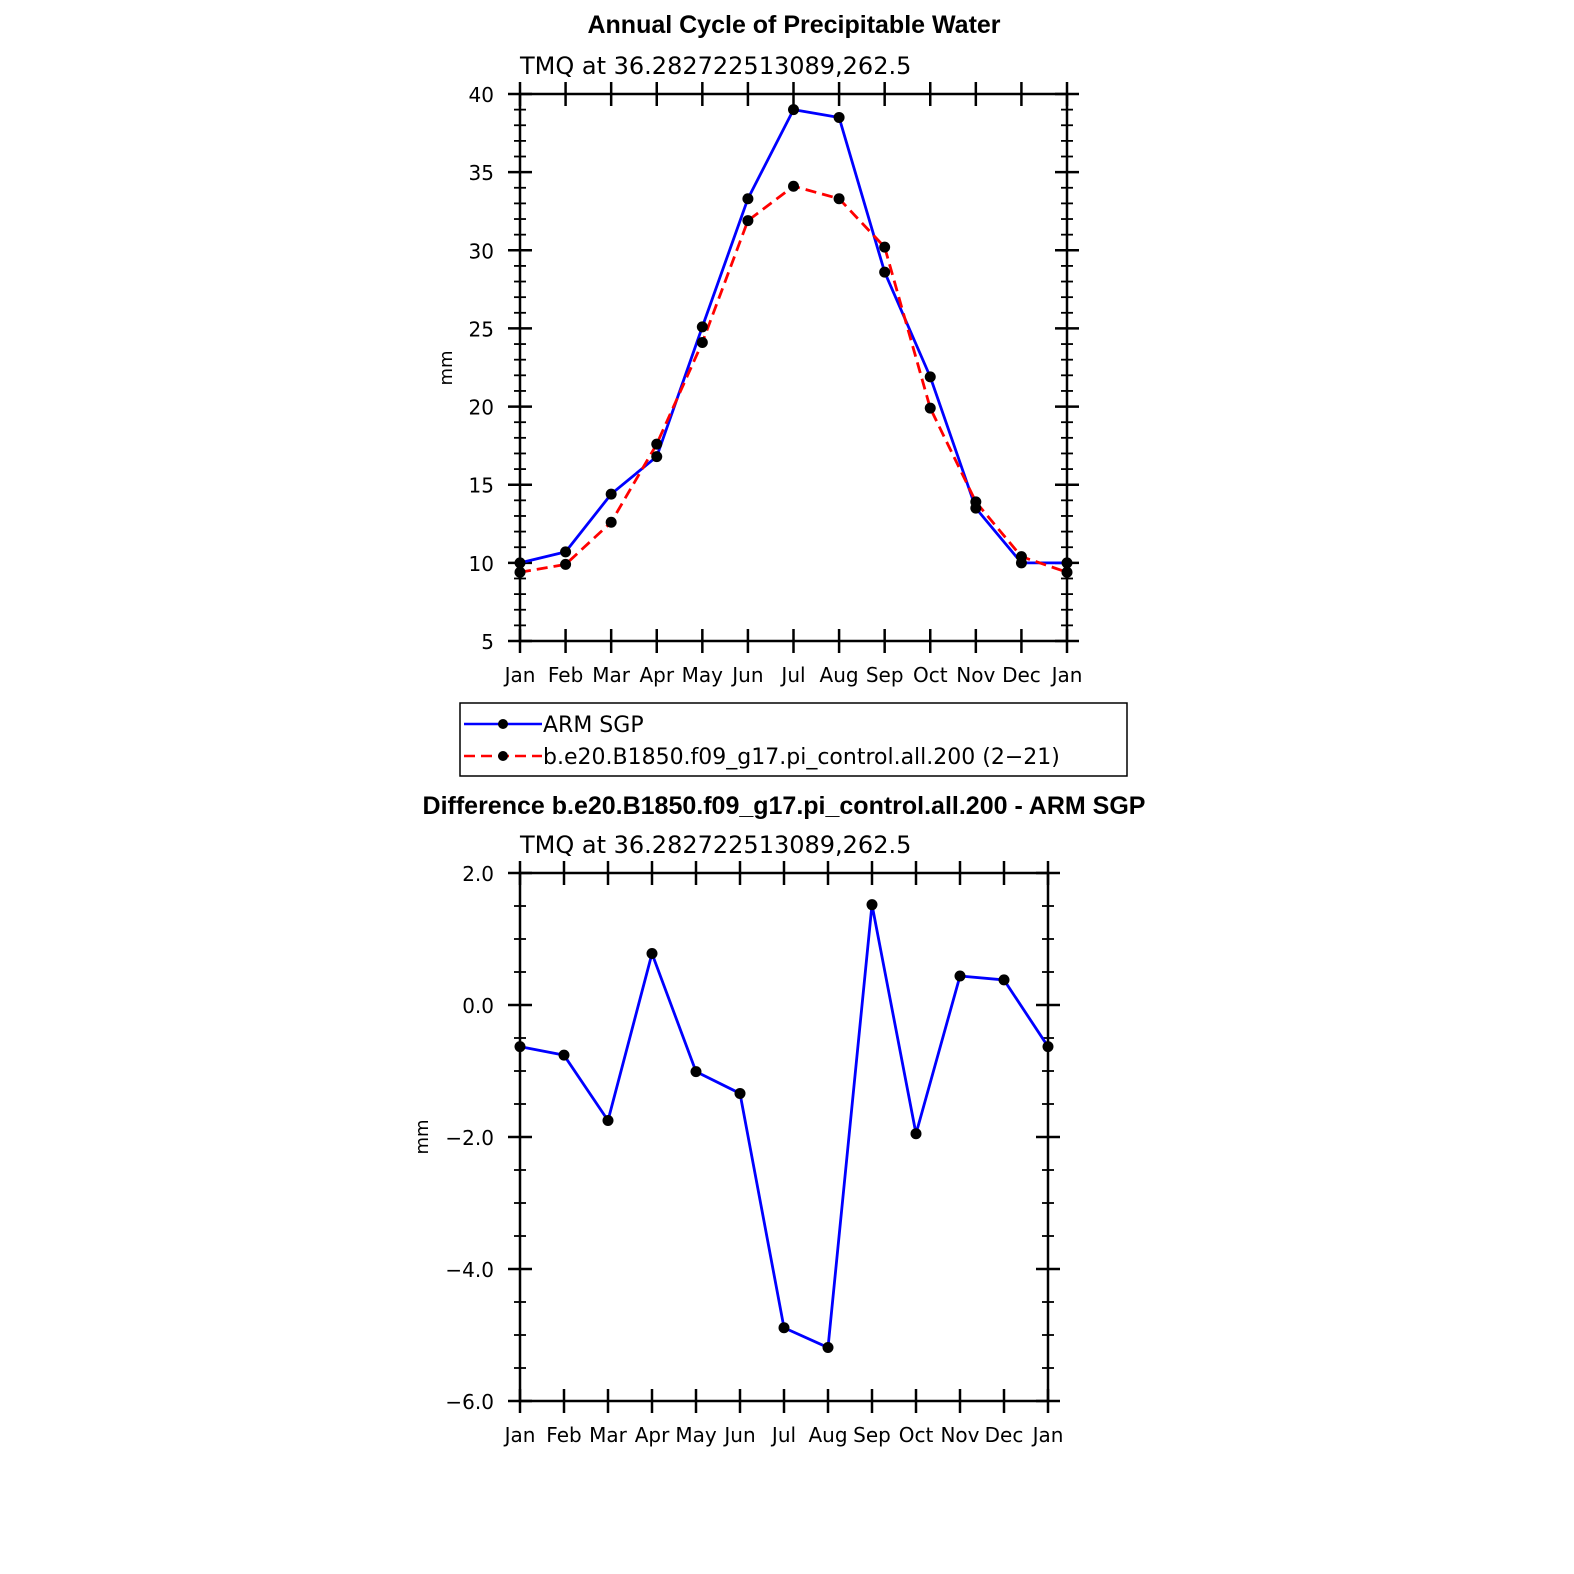 The height and width of the screenshot is (1574, 1574). I want to click on bottom-chart-xtick-label: Oct, so click(916, 1435).